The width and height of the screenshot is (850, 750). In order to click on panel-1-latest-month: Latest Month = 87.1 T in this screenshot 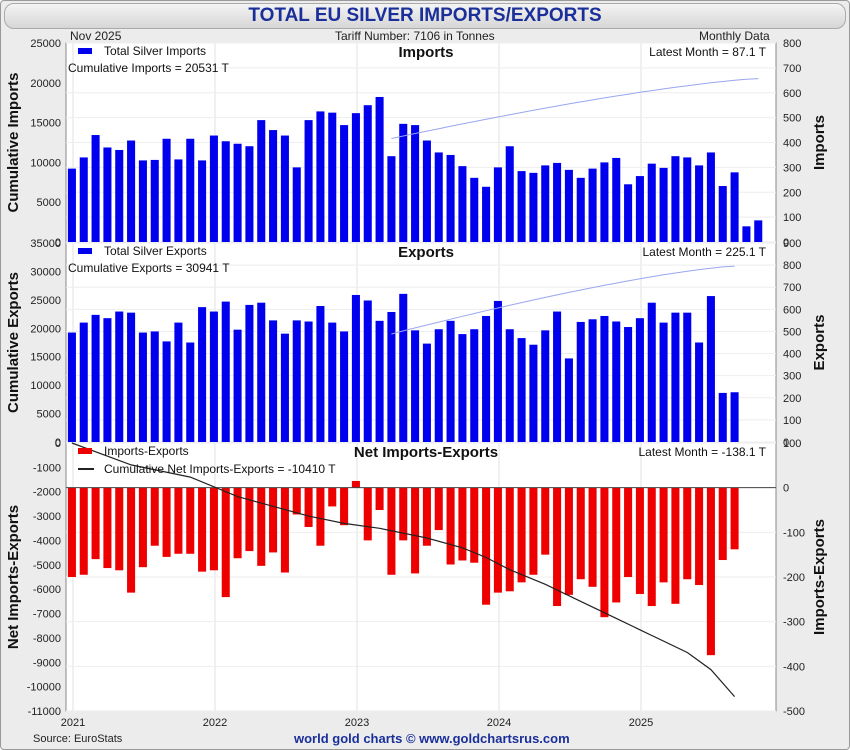, I will do `click(708, 52)`.